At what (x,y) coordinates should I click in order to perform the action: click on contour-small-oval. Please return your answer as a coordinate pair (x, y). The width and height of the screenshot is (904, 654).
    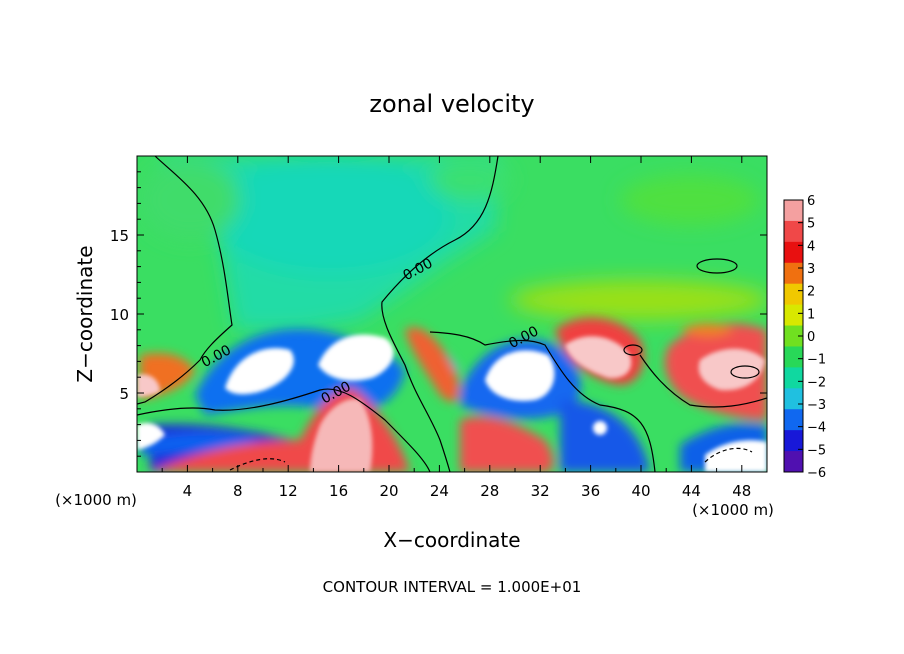
    Looking at the image, I should click on (633, 350).